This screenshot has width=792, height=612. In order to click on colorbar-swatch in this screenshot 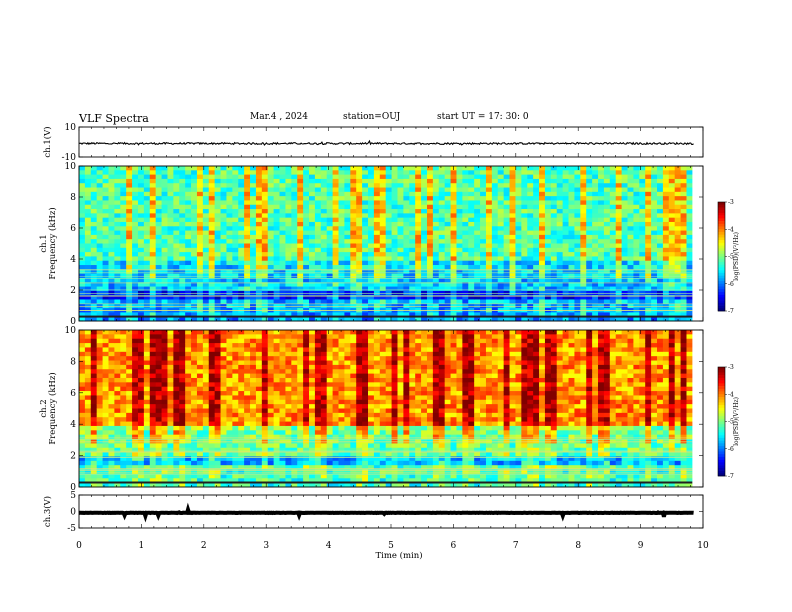, I will do `click(721, 220)`.